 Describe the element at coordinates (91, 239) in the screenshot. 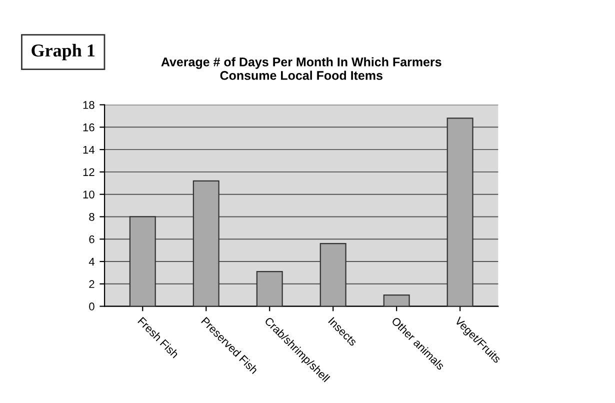

I see `y-tick-label: 6` at that location.